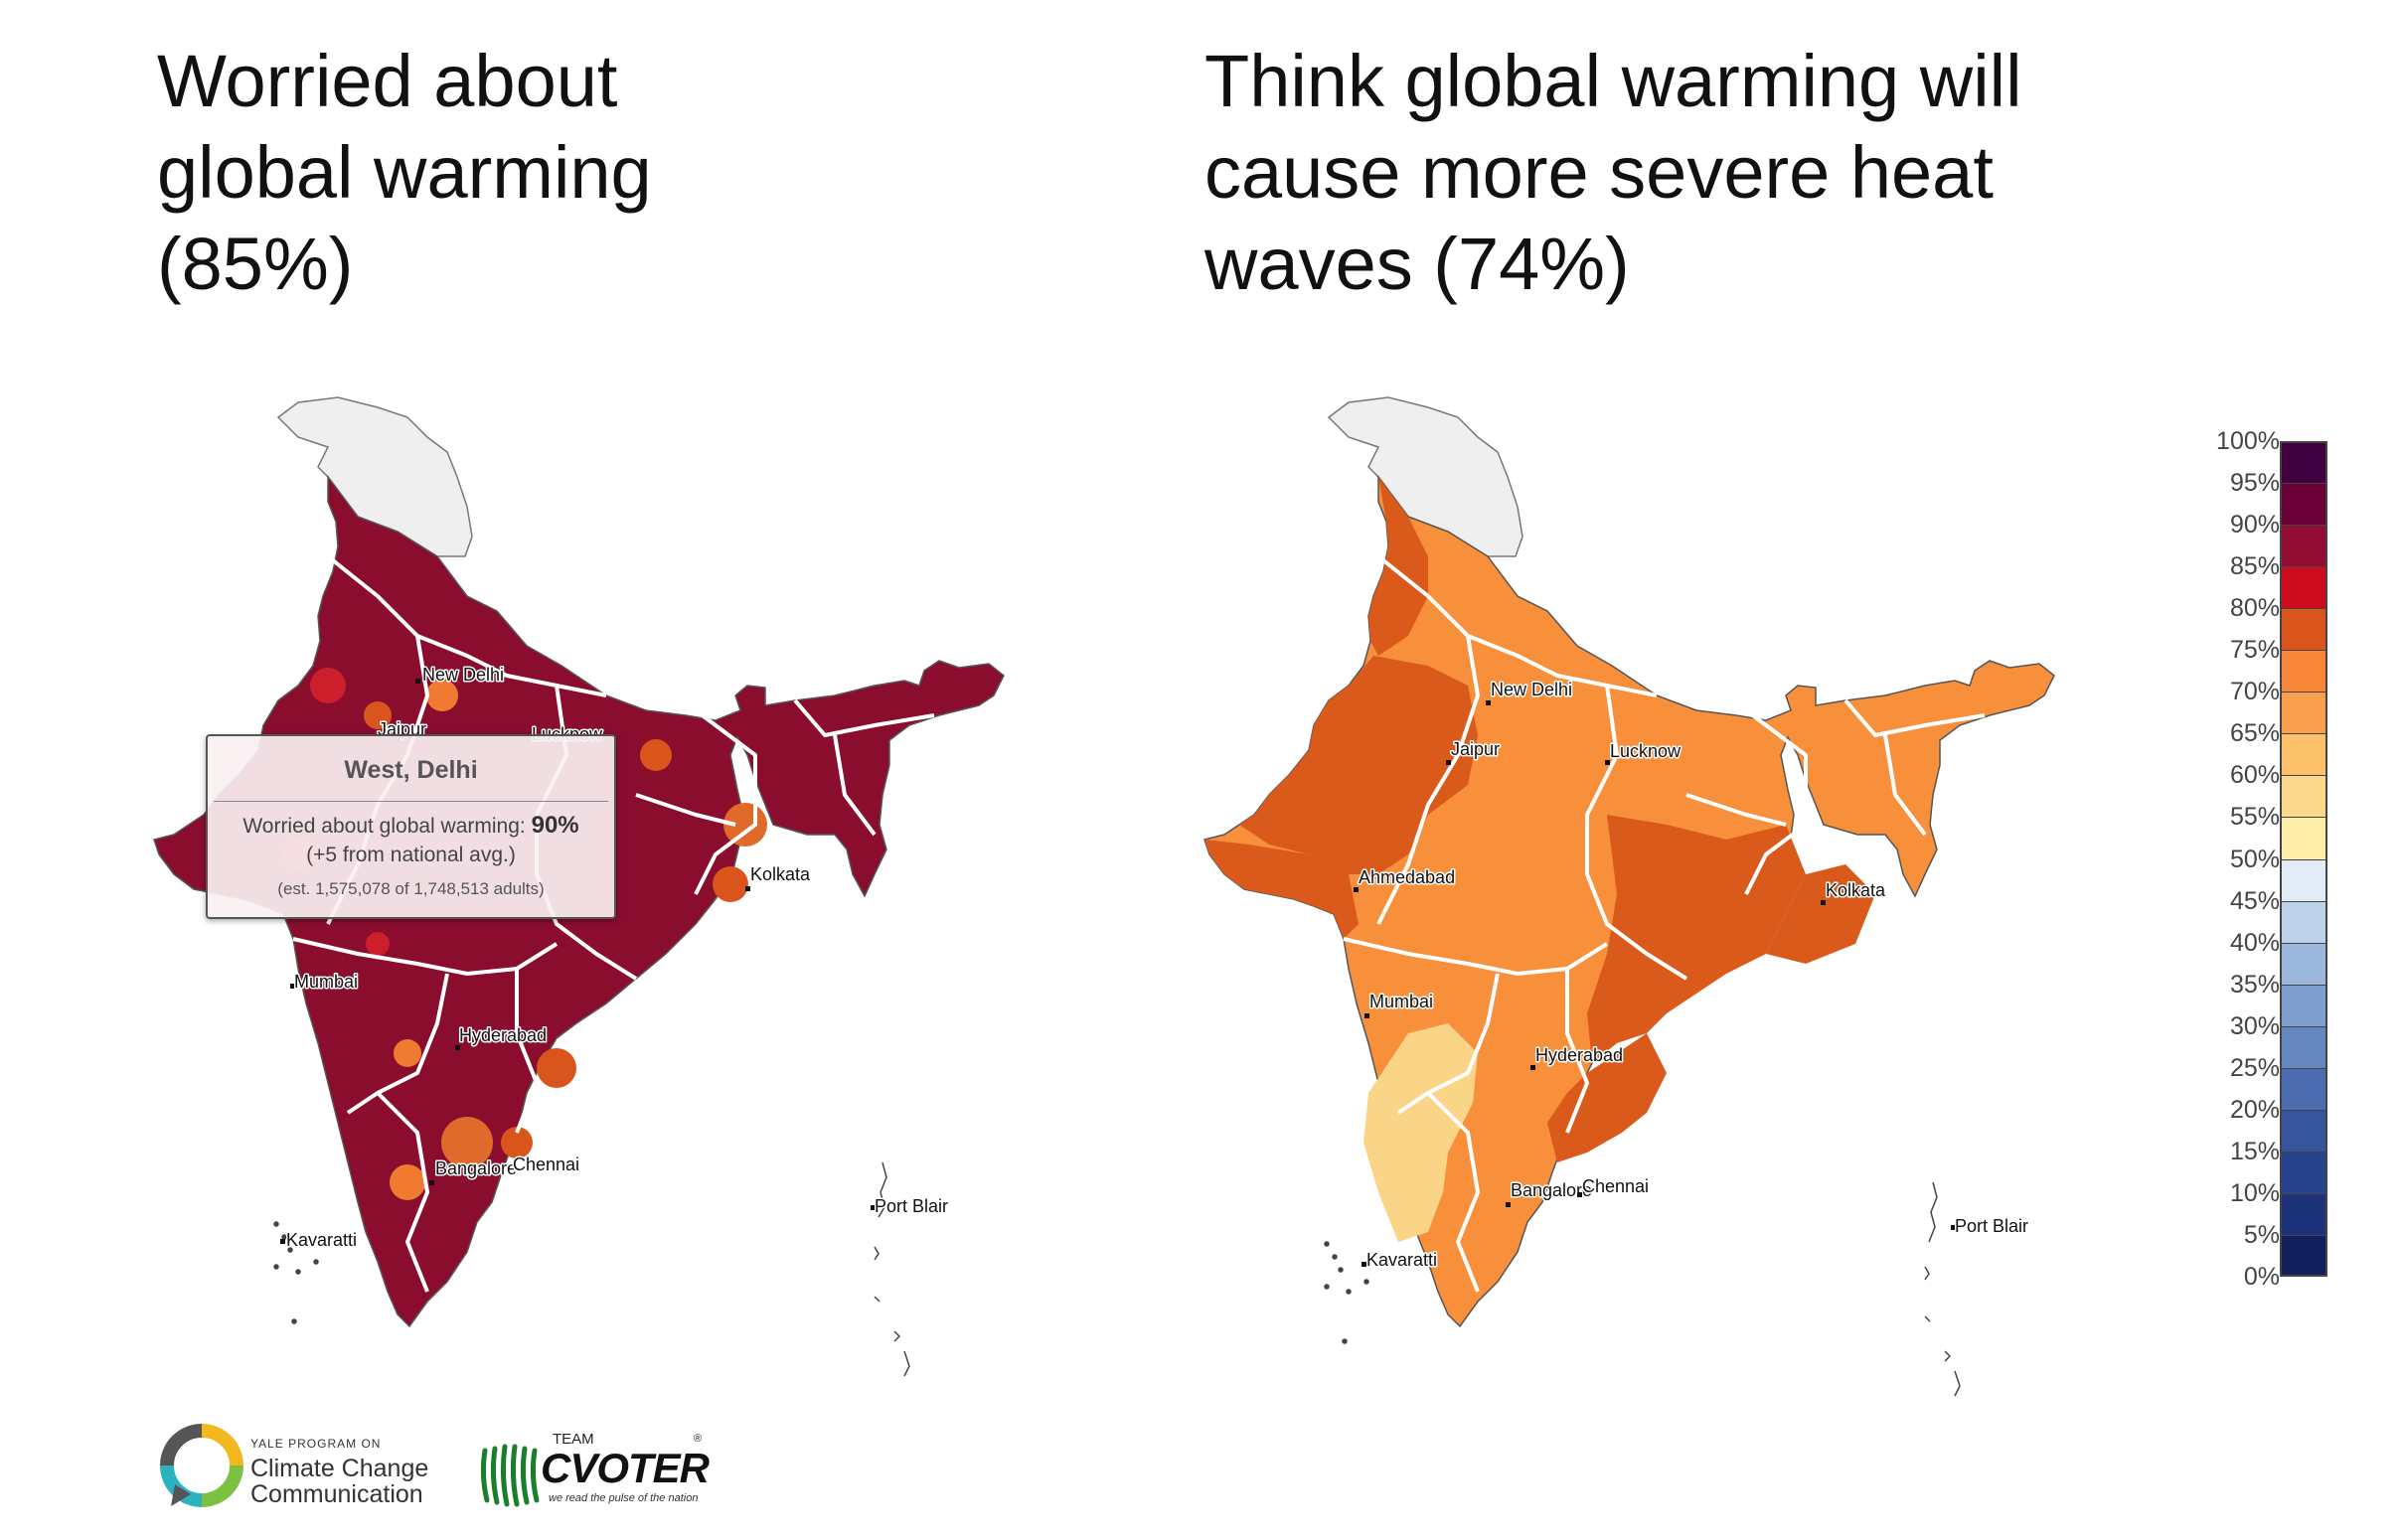 Image resolution: width=2403 pixels, height=1540 pixels. Describe the element at coordinates (624, 1498) in the screenshot. I see `cvoter-tagline: we read the pulse of the nation` at that location.